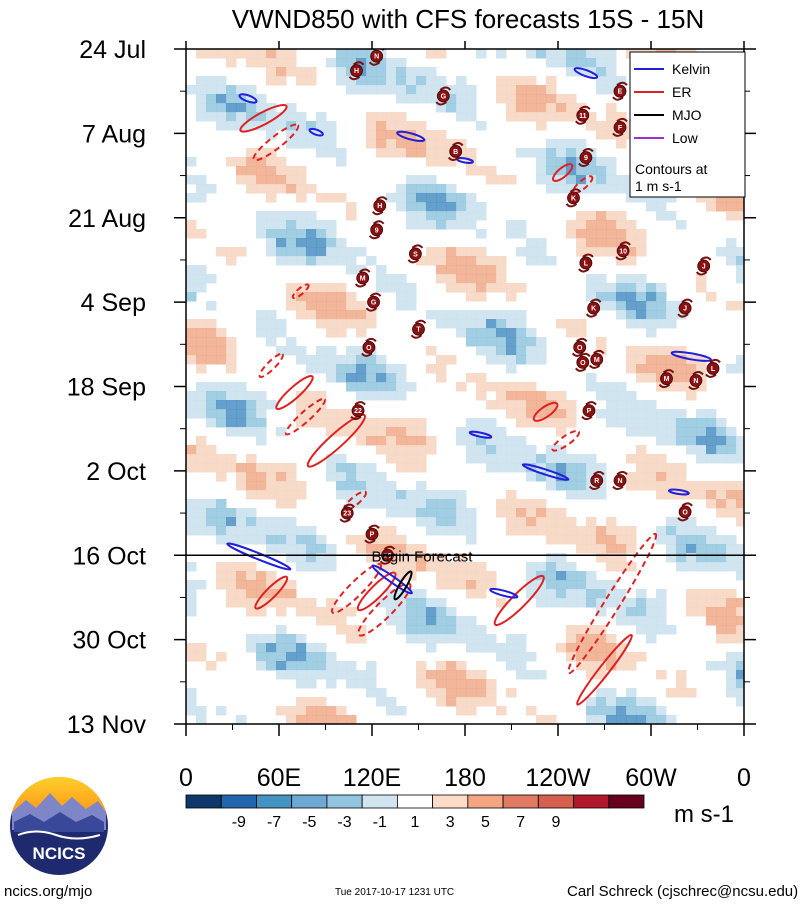  Describe the element at coordinates (113, 303) in the screenshot. I see `y-tick-label: 4 Sep` at that location.